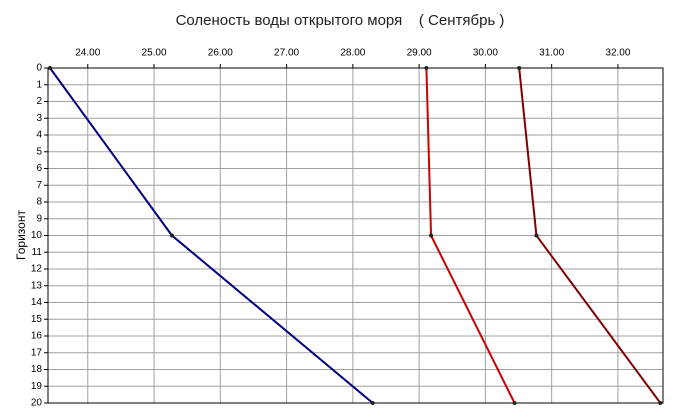 This screenshot has height=419, width=675. I want to click on y-tick-label: 9, so click(39, 218).